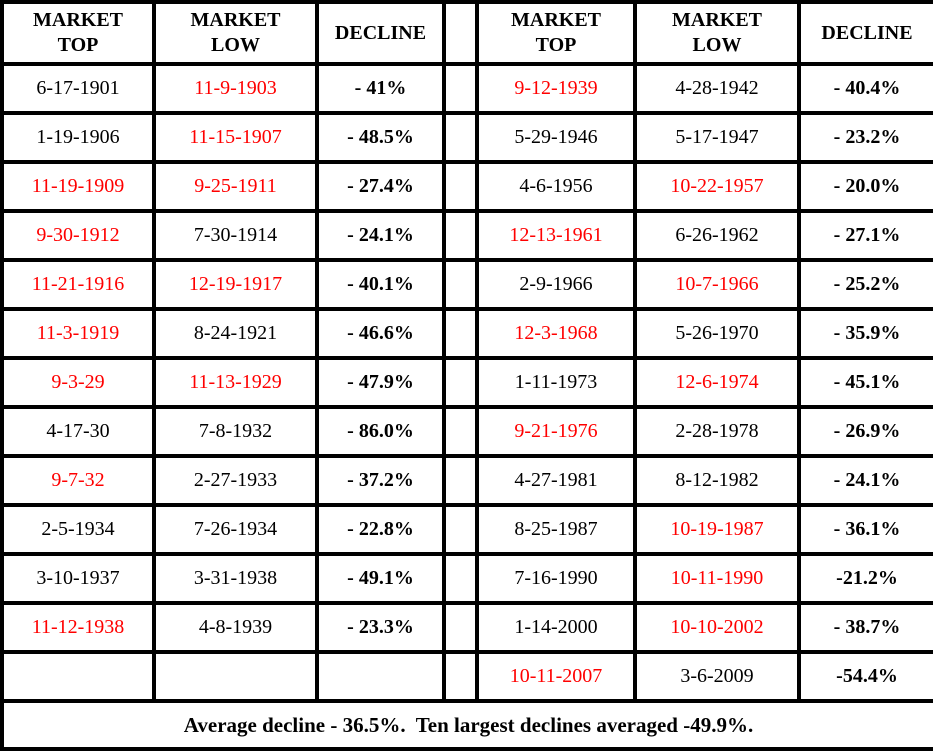 The width and height of the screenshot is (933, 751). What do you see at coordinates (865, 88) in the screenshot?
I see `decline-value: - 40.4%` at bounding box center [865, 88].